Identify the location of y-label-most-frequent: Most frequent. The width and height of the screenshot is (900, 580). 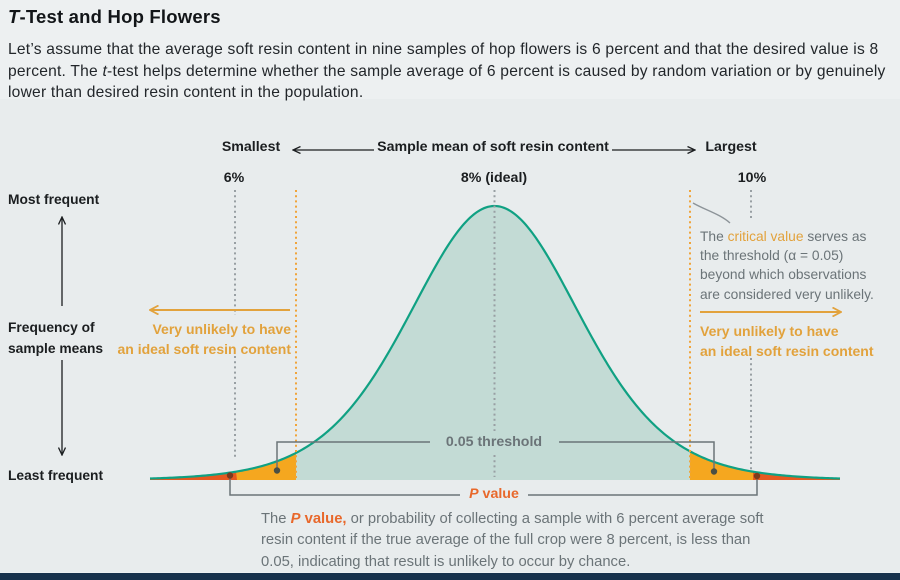
(54, 199).